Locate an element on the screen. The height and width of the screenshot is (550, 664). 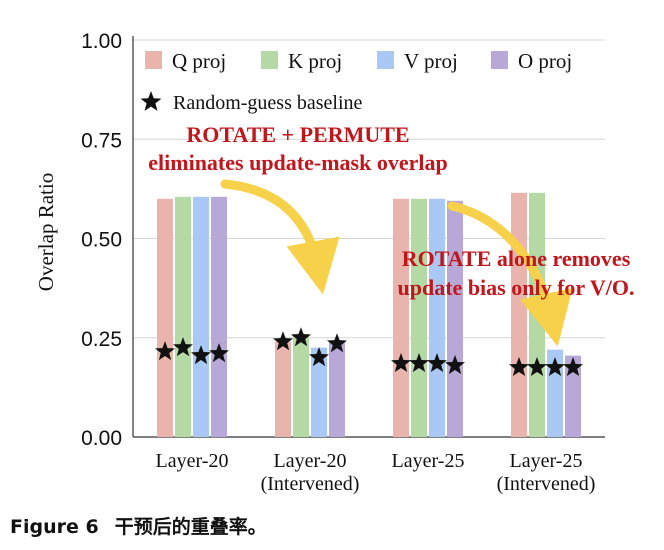
figure-label: Figure 6 is located at coordinates (54, 527).